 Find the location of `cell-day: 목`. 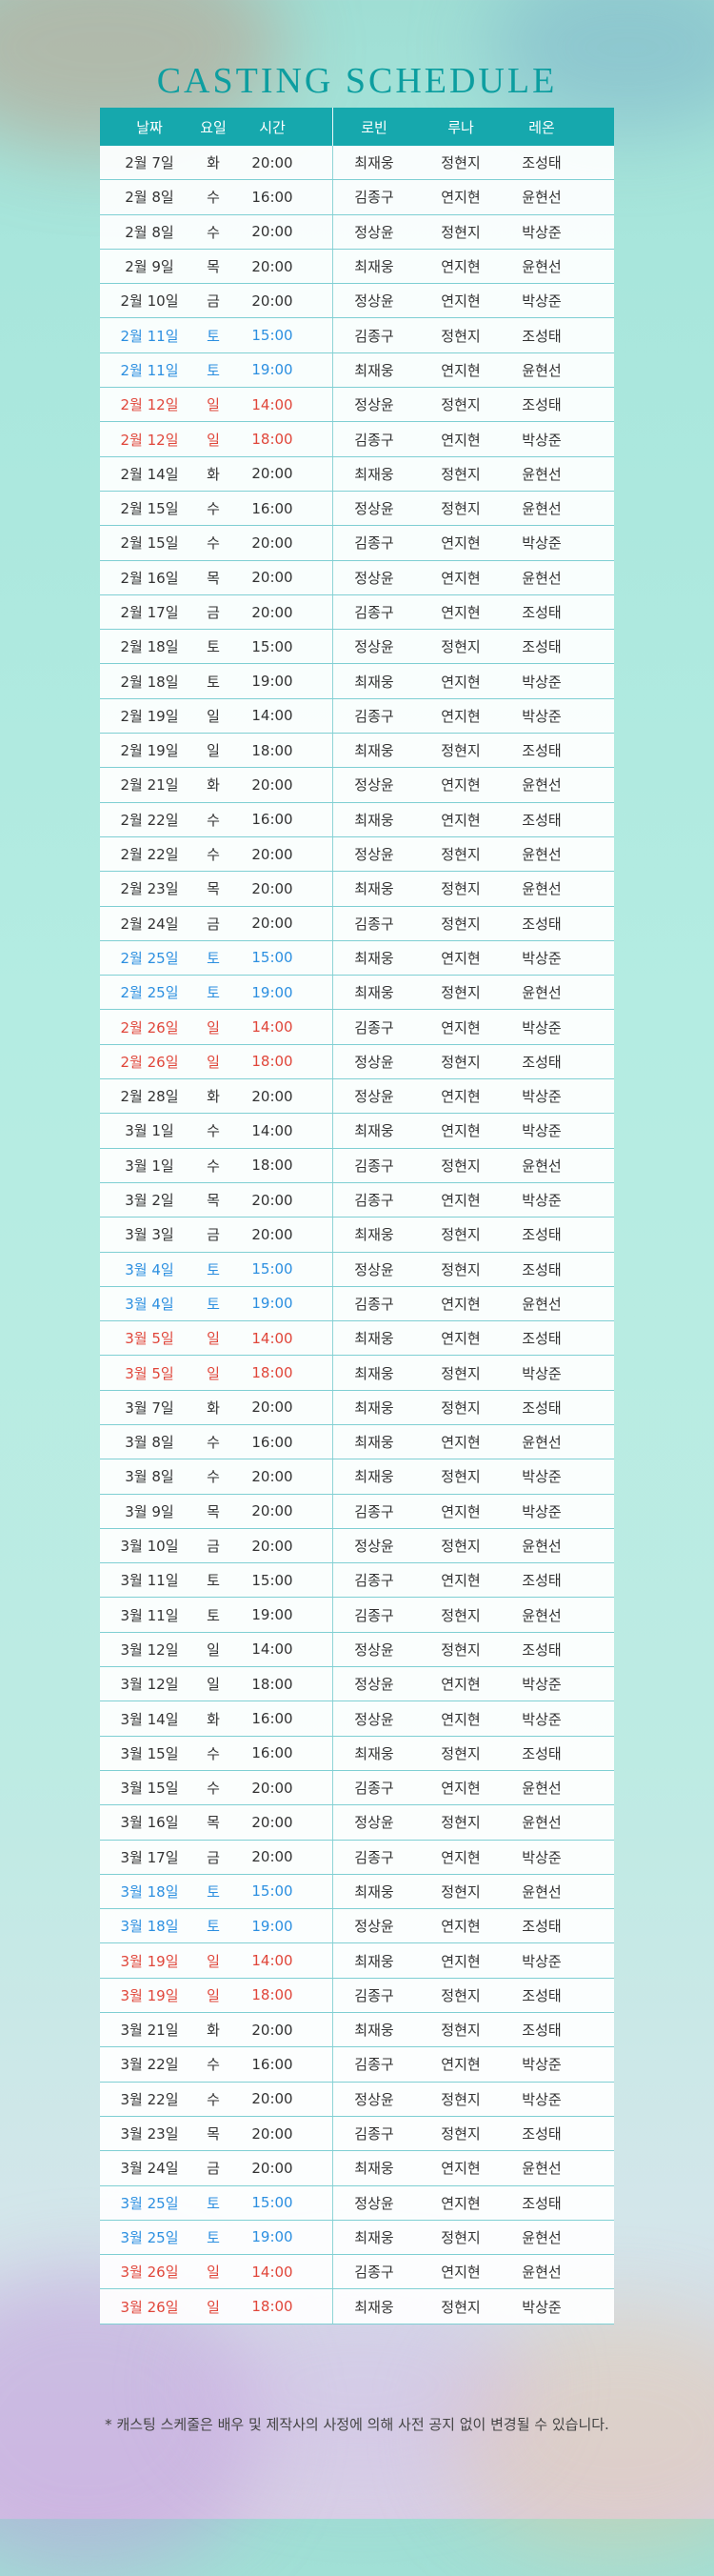

cell-day: 목 is located at coordinates (213, 889).